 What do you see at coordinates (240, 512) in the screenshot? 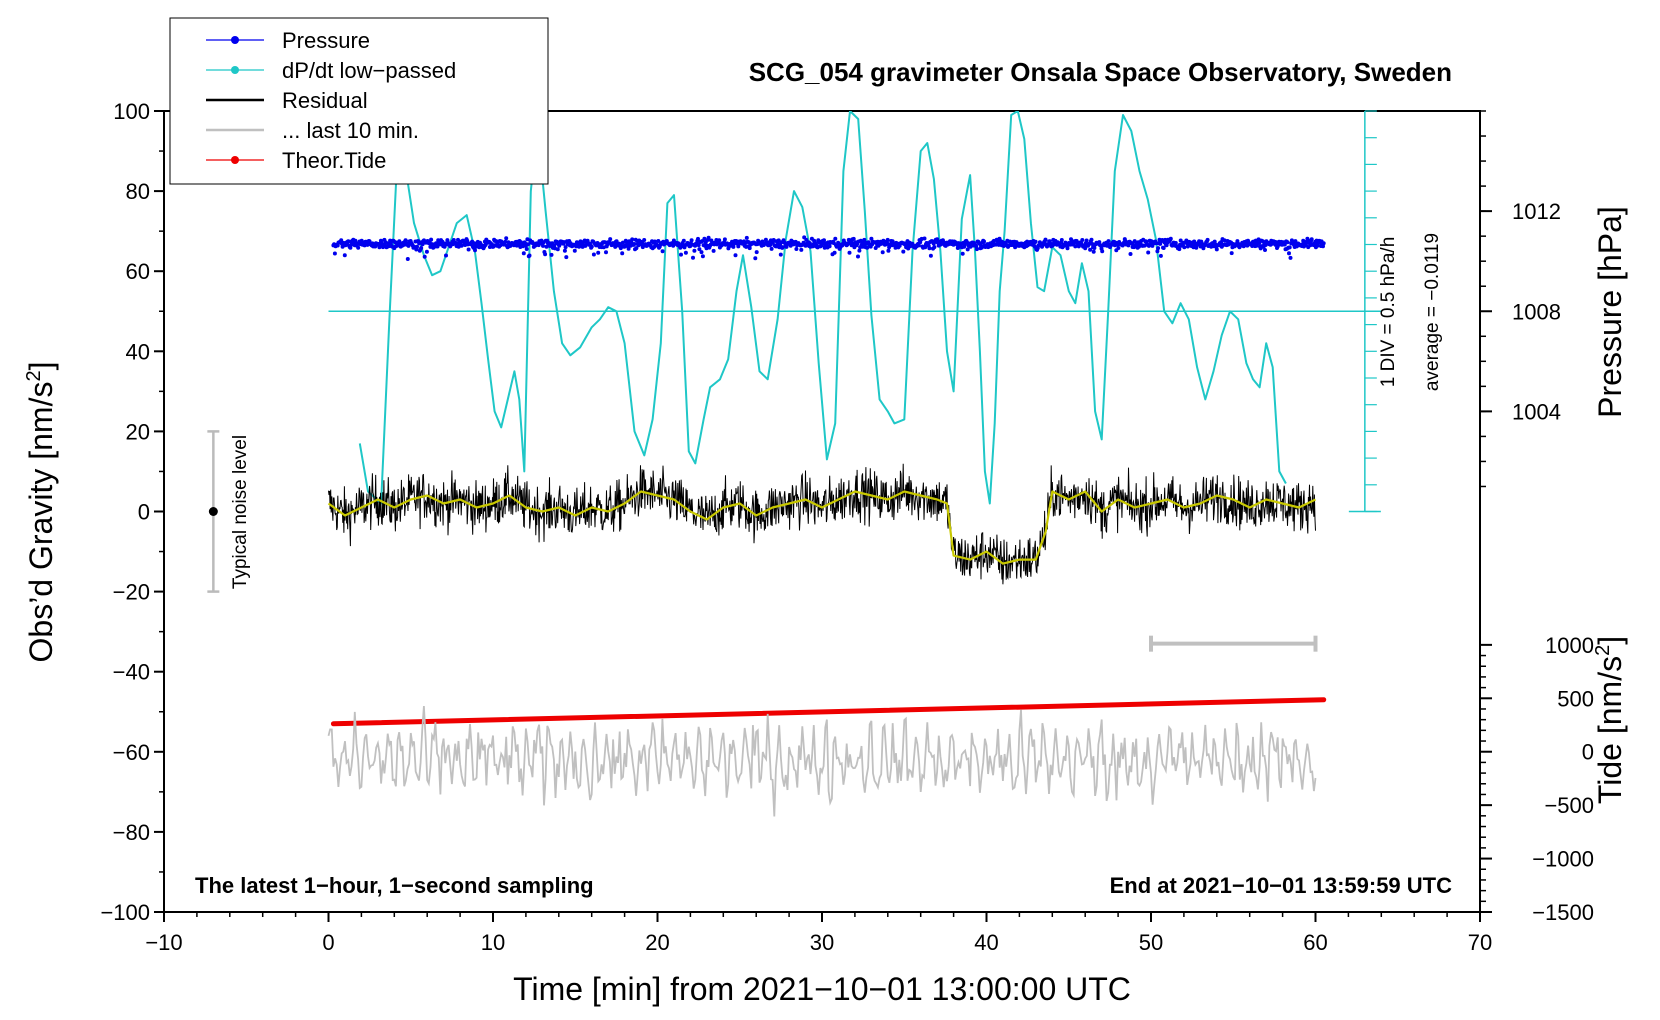
I see `noise-level-label: Typical noise level` at bounding box center [240, 512].